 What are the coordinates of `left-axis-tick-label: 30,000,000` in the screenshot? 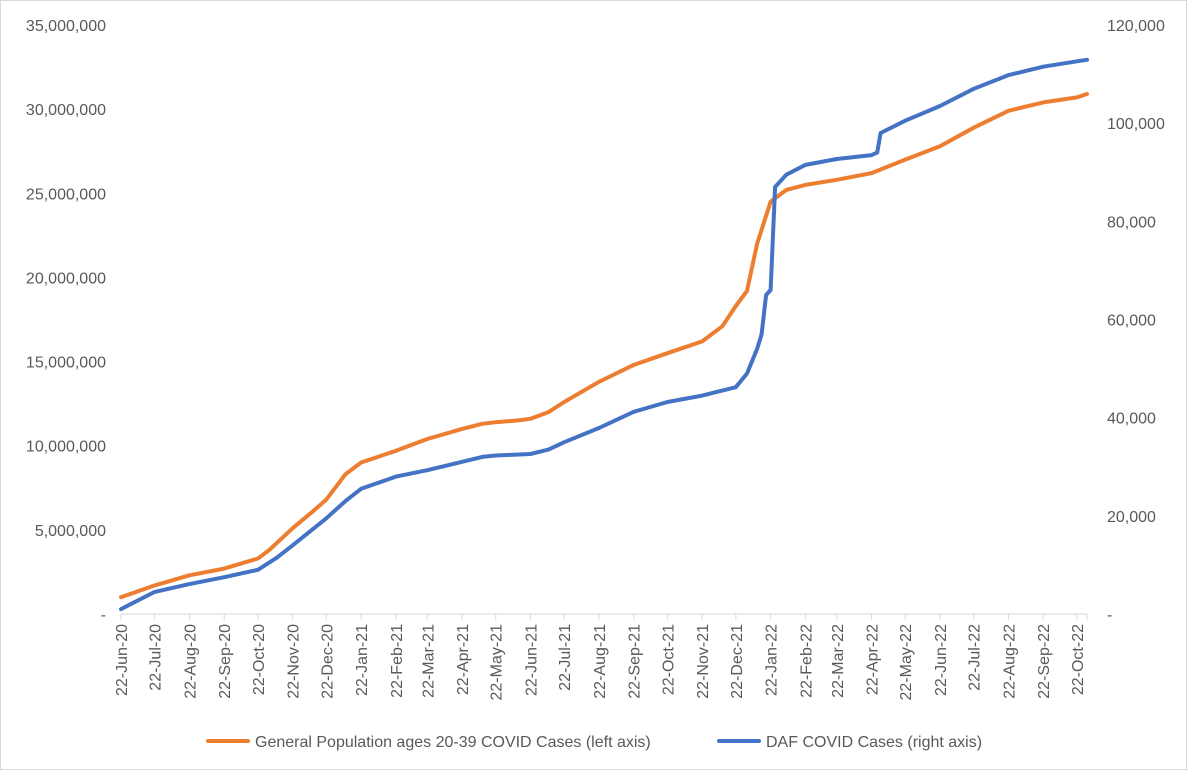 It's located at (66, 110).